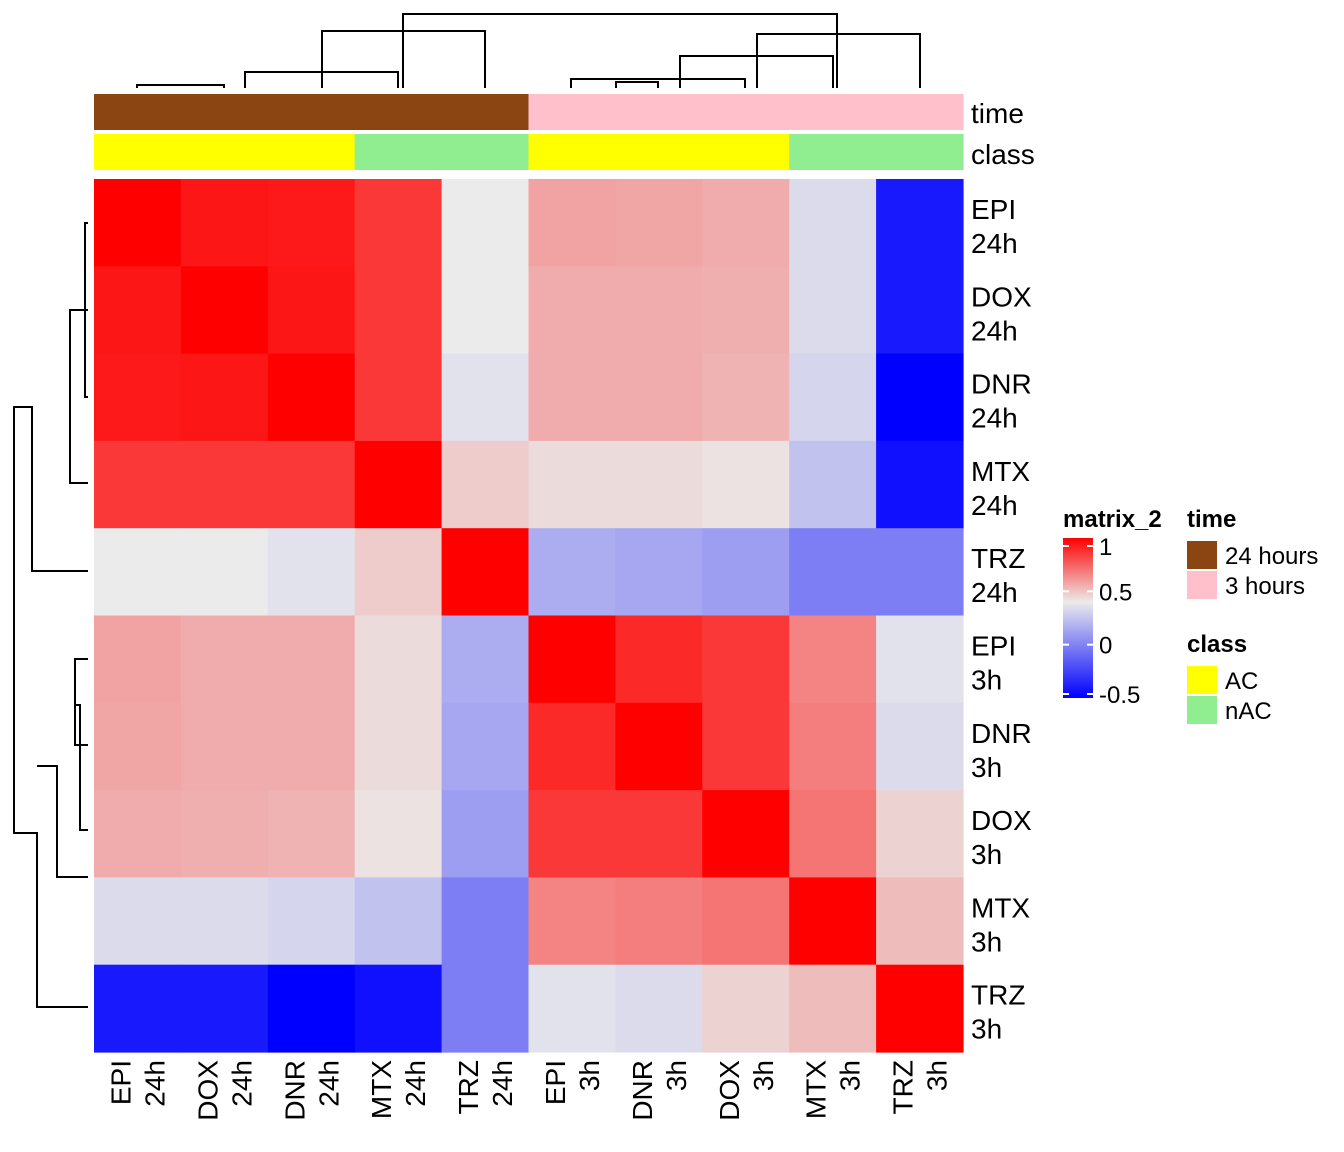 Image resolution: width=1344 pixels, height=1152 pixels. Describe the element at coordinates (1001, 313) in the screenshot. I see `row-label: DOX 24h` at that location.